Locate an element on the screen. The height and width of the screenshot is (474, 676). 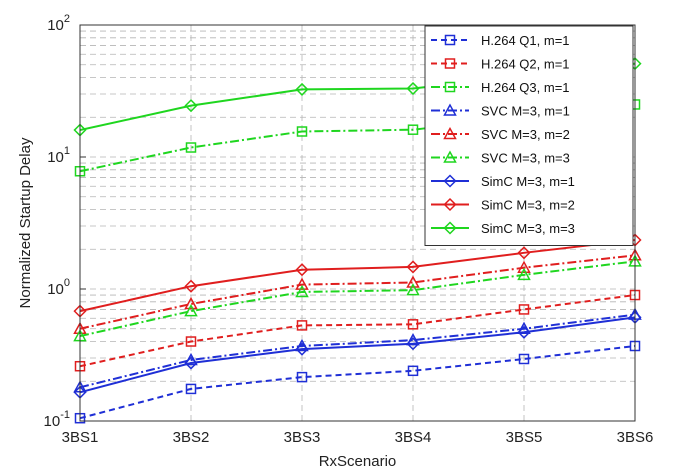
legend-box is located at coordinates (529, 135).